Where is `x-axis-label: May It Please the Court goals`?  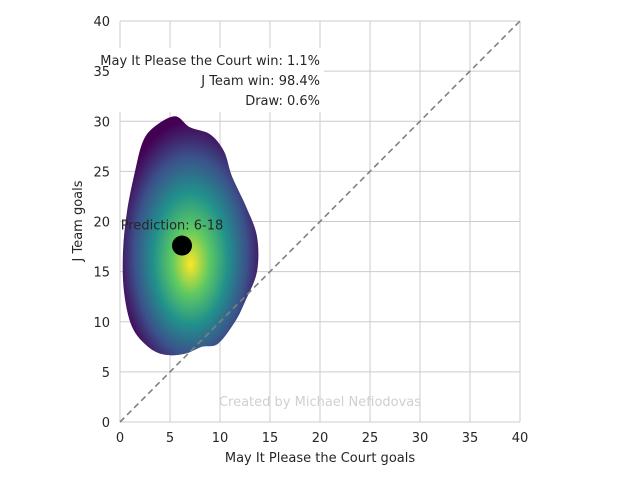
x-axis-label: May It Please the Court goals is located at coordinates (320, 458).